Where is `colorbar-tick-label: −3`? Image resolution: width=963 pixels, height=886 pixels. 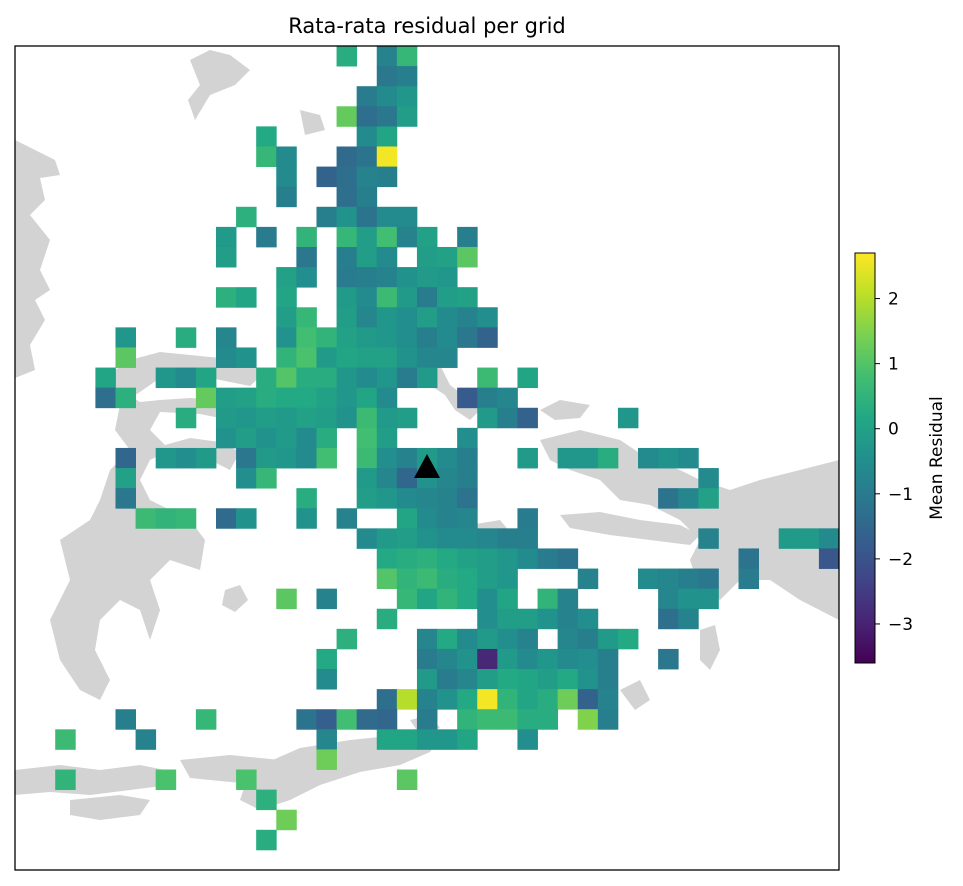 colorbar-tick-label: −3 is located at coordinates (900, 625).